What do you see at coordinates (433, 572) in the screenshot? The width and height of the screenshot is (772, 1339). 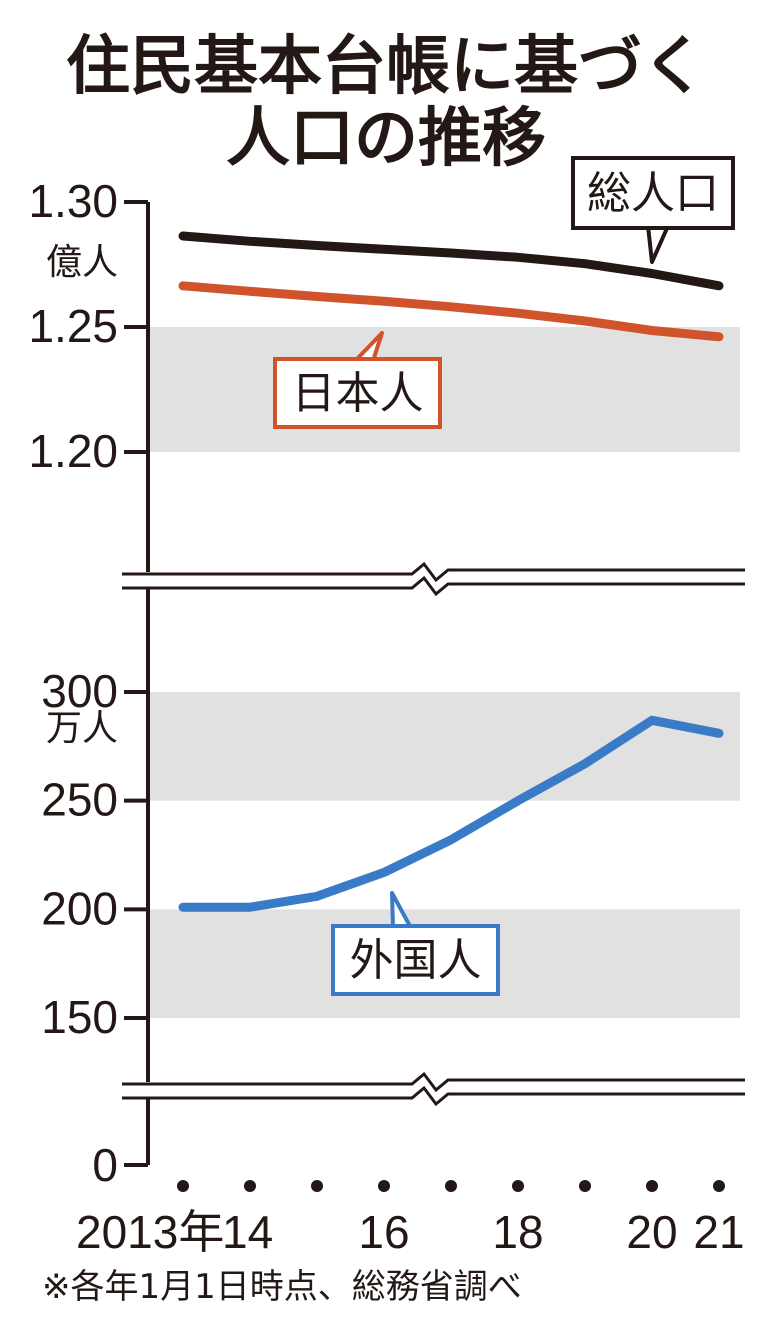 I see `break-top-line-upper` at bounding box center [433, 572].